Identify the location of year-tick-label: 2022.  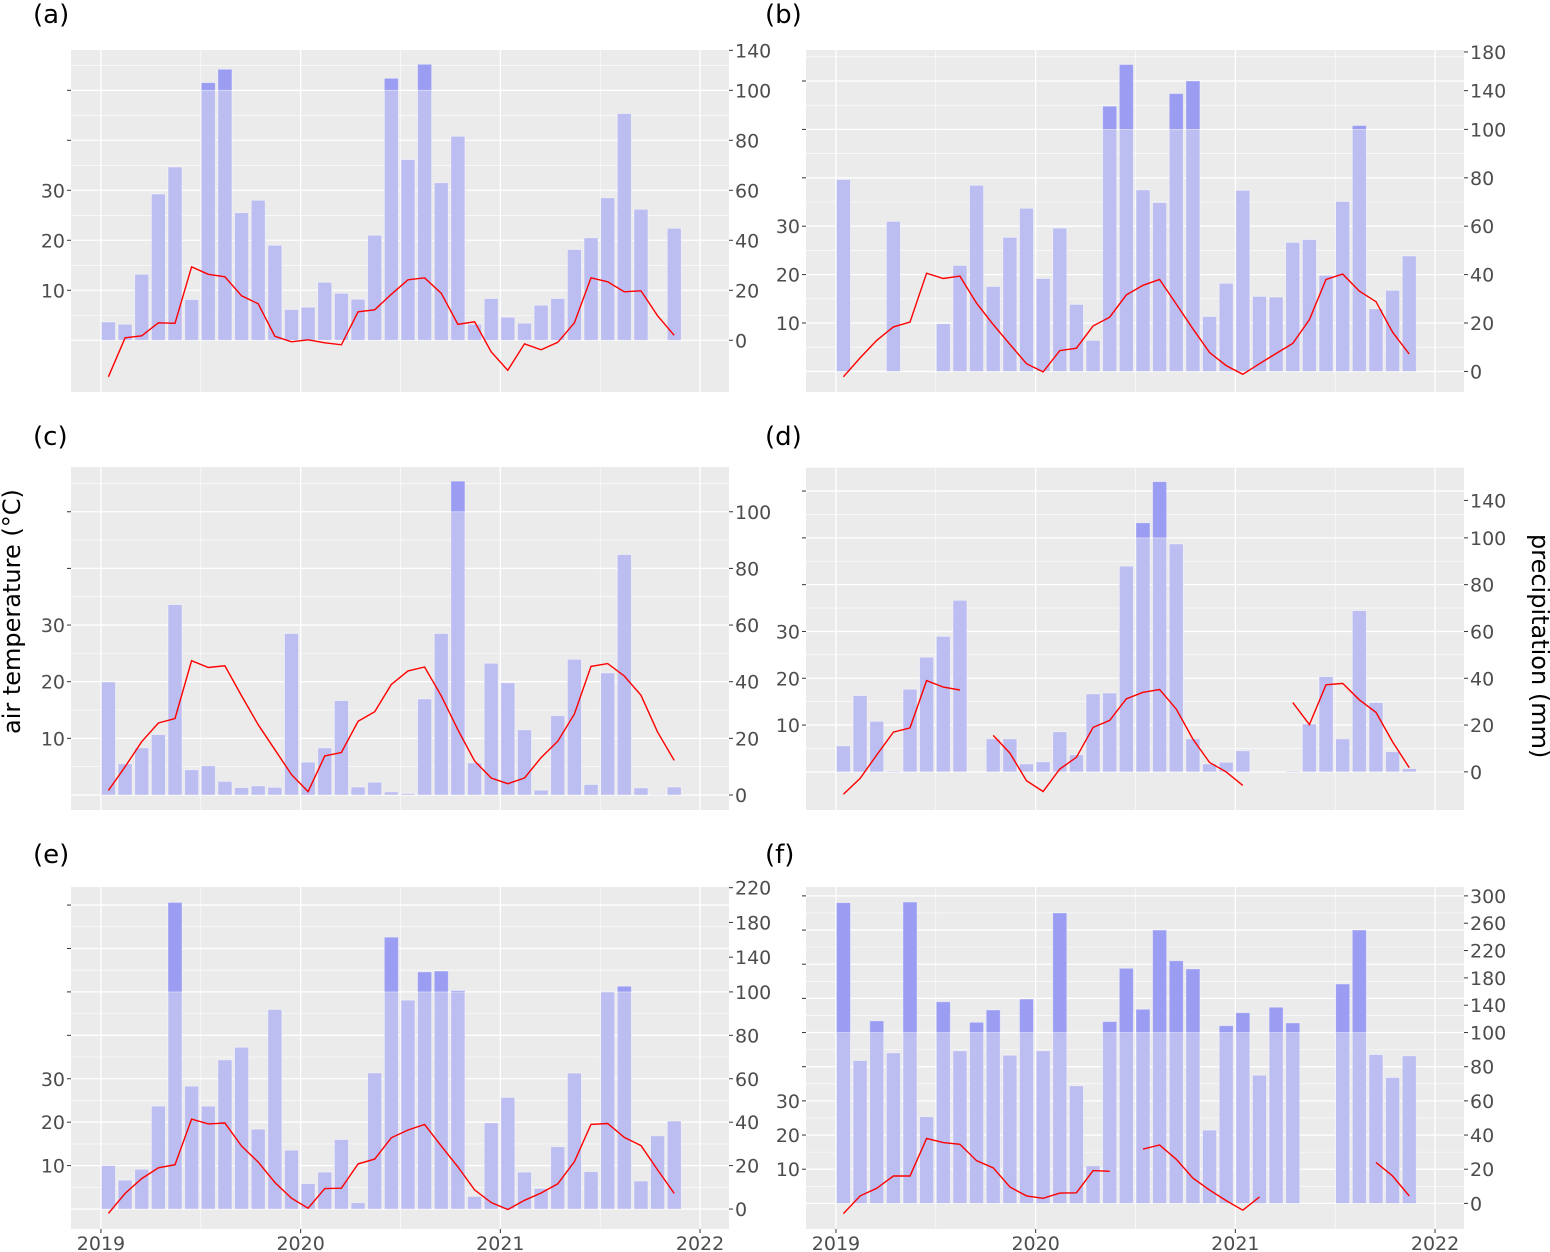
(1435, 1242).